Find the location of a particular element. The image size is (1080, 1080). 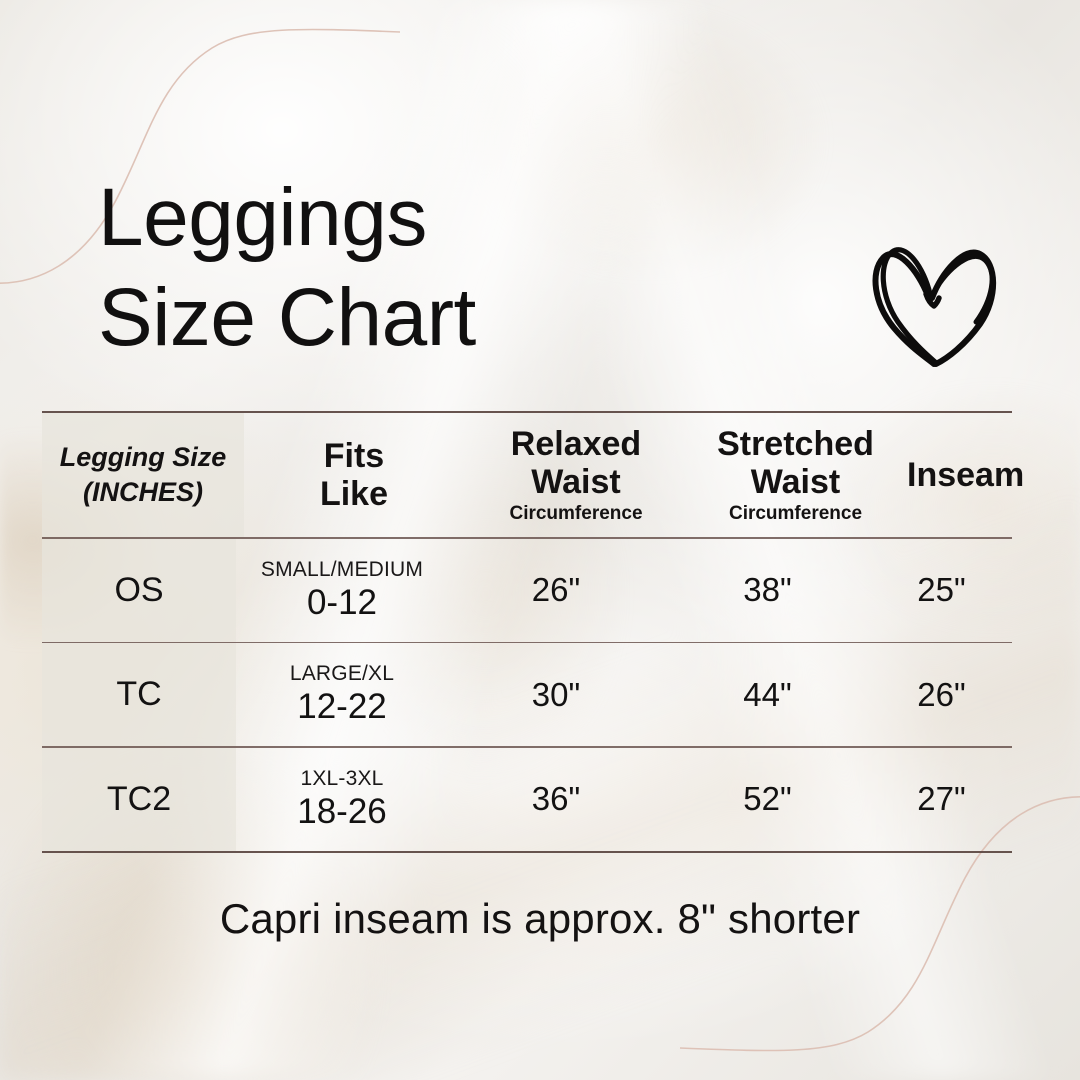

cell-fits-like: LARGE/XL 12-22 is located at coordinates (342, 694).